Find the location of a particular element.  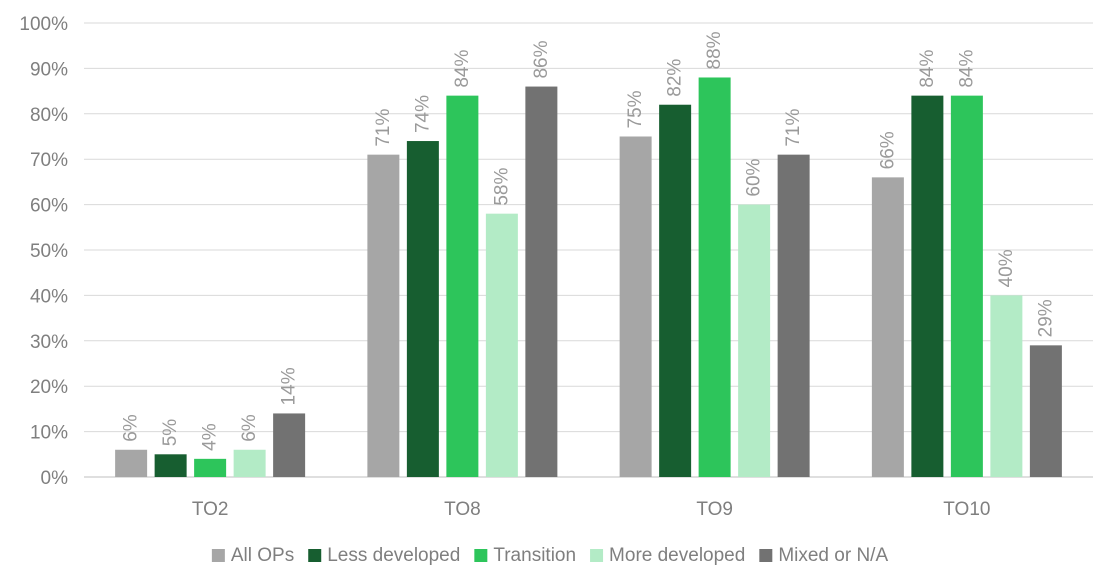

y-tick-label: 100% is located at coordinates (43, 24).